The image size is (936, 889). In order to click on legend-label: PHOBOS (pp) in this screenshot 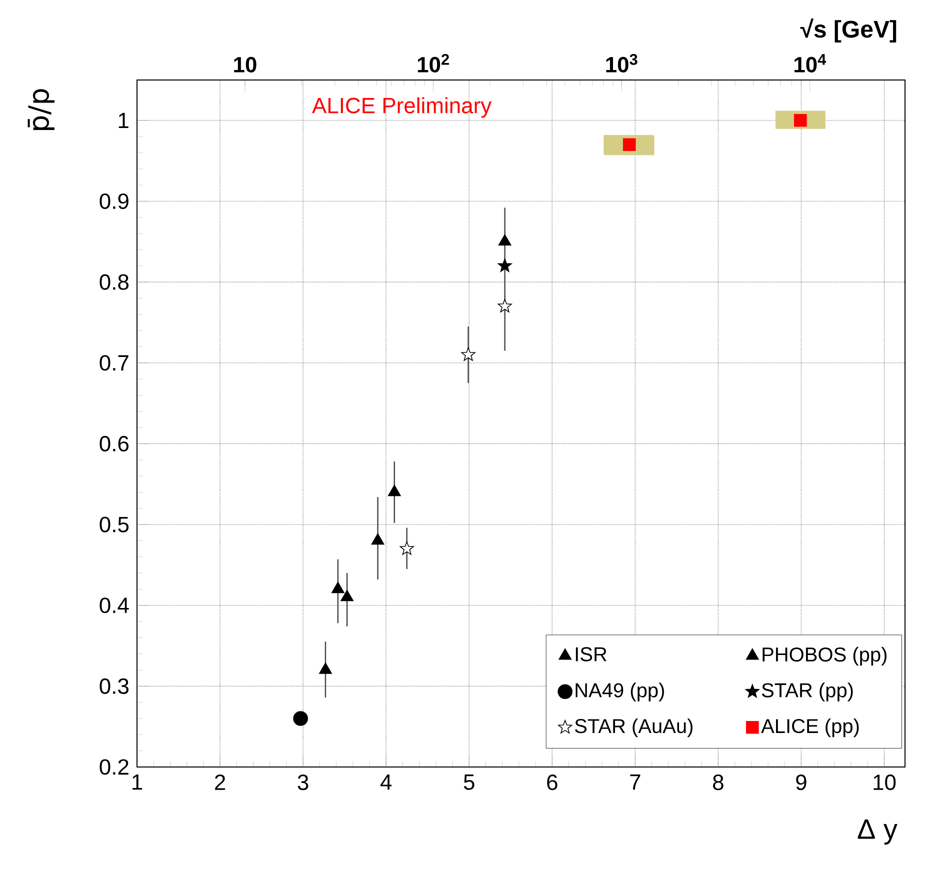, I will do `click(824, 656)`.